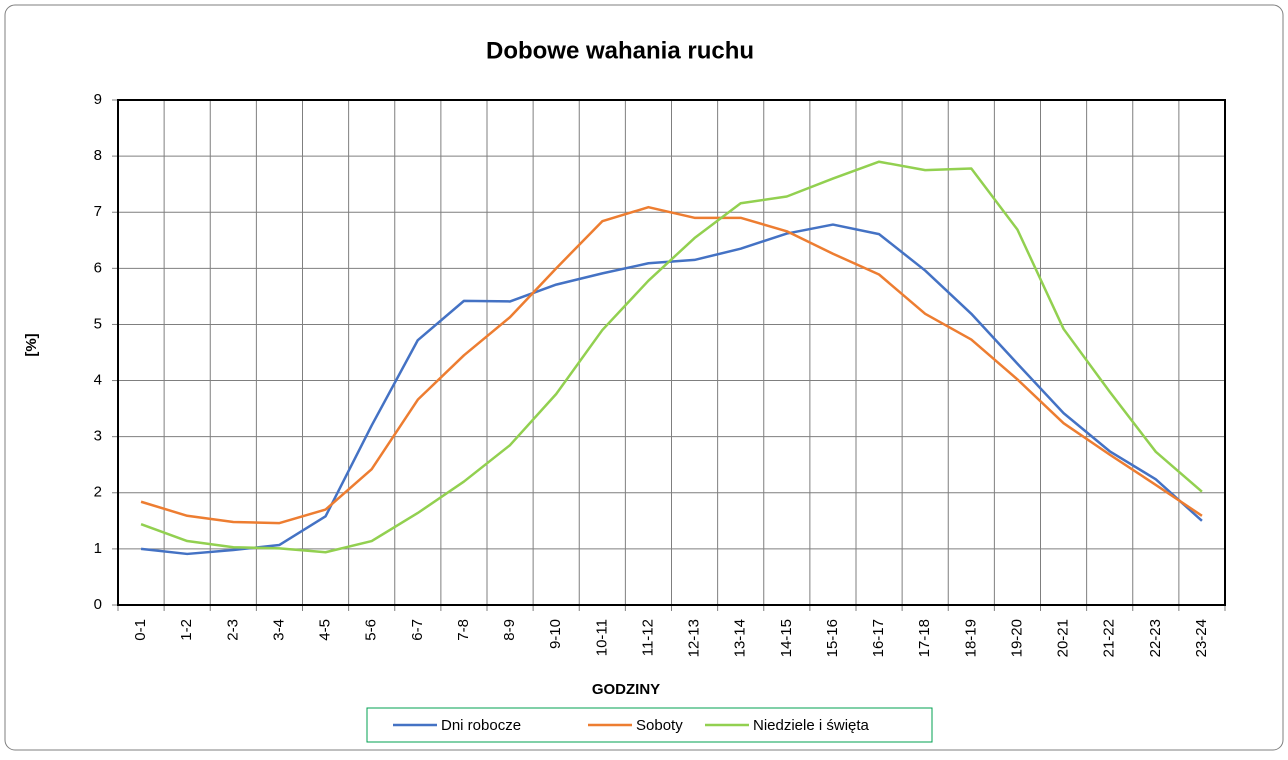  Describe the element at coordinates (1109, 638) in the screenshot. I see `x-tick-label: 21-22` at that location.